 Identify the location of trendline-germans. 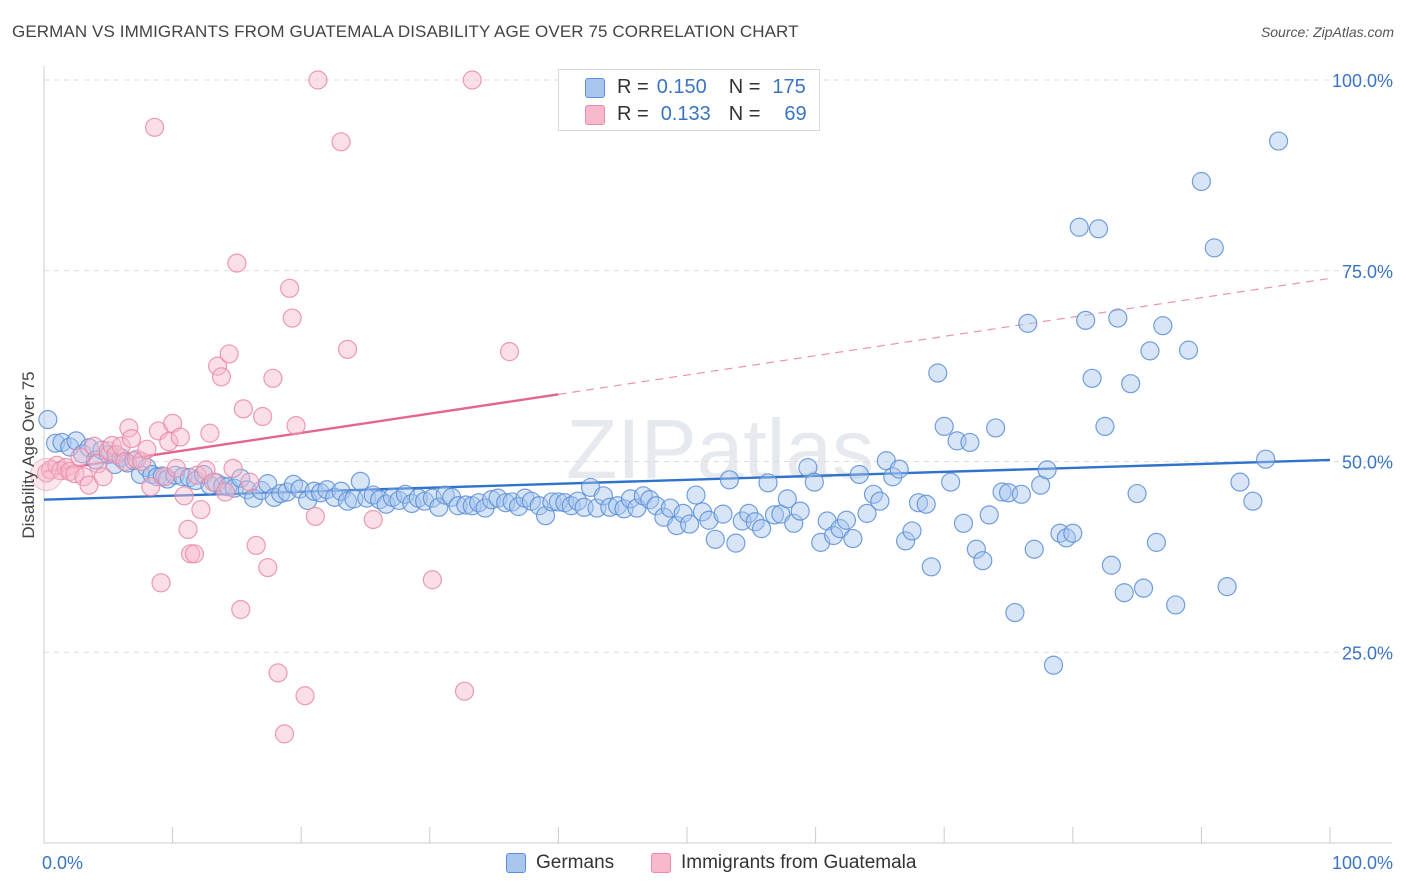
(687, 479).